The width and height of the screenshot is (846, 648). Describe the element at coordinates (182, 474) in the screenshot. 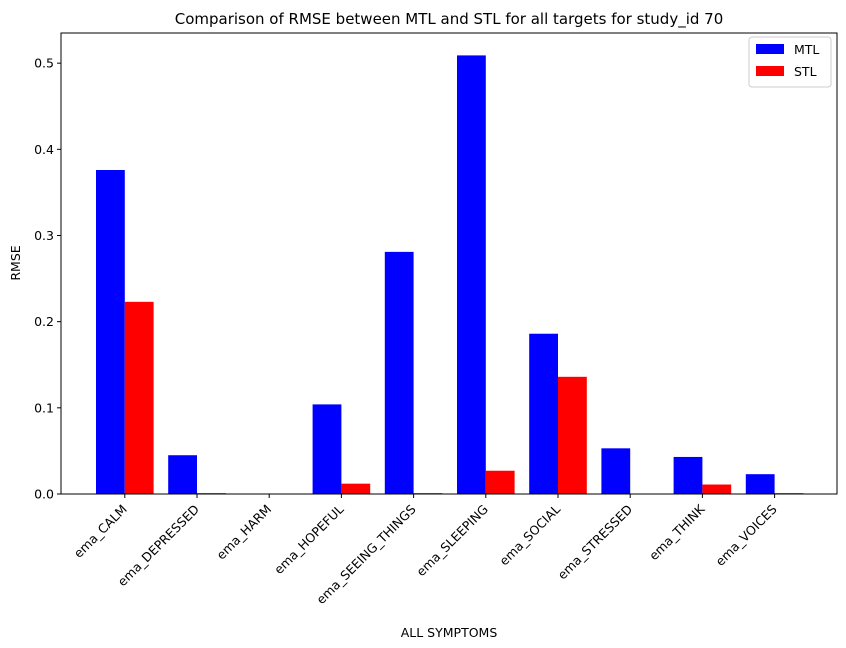

I see `bar-mtl-ema-depressed` at that location.